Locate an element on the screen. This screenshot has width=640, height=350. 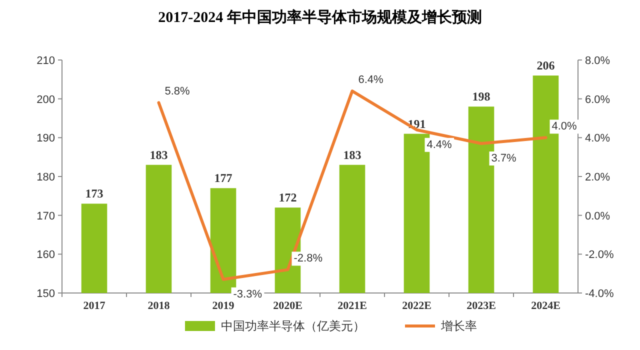
y2-tick-label: 2.0% is located at coordinates (597, 178).